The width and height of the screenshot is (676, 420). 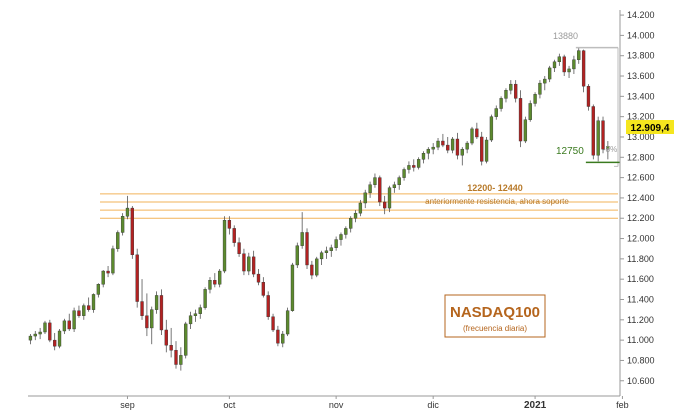 What do you see at coordinates (229, 405) in the screenshot?
I see `x-tick-label: oct` at bounding box center [229, 405].